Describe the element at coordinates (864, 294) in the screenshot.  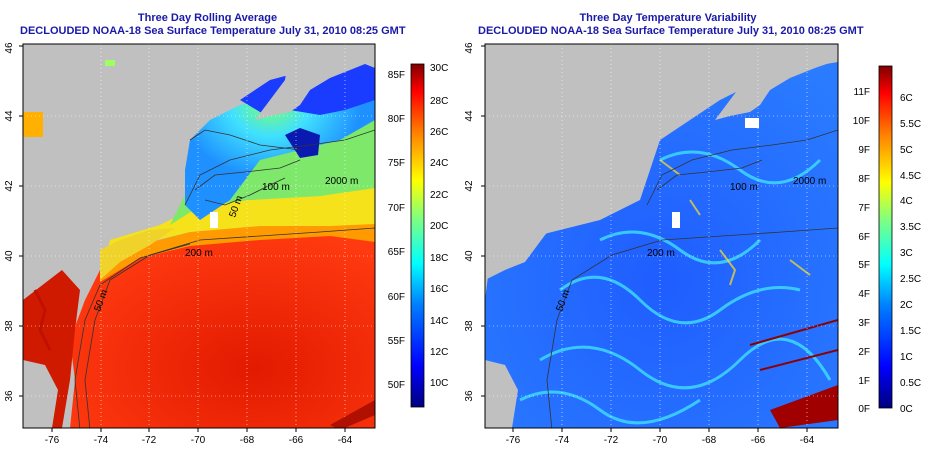
I see `right-colorbar-f-label: 4F` at that location.